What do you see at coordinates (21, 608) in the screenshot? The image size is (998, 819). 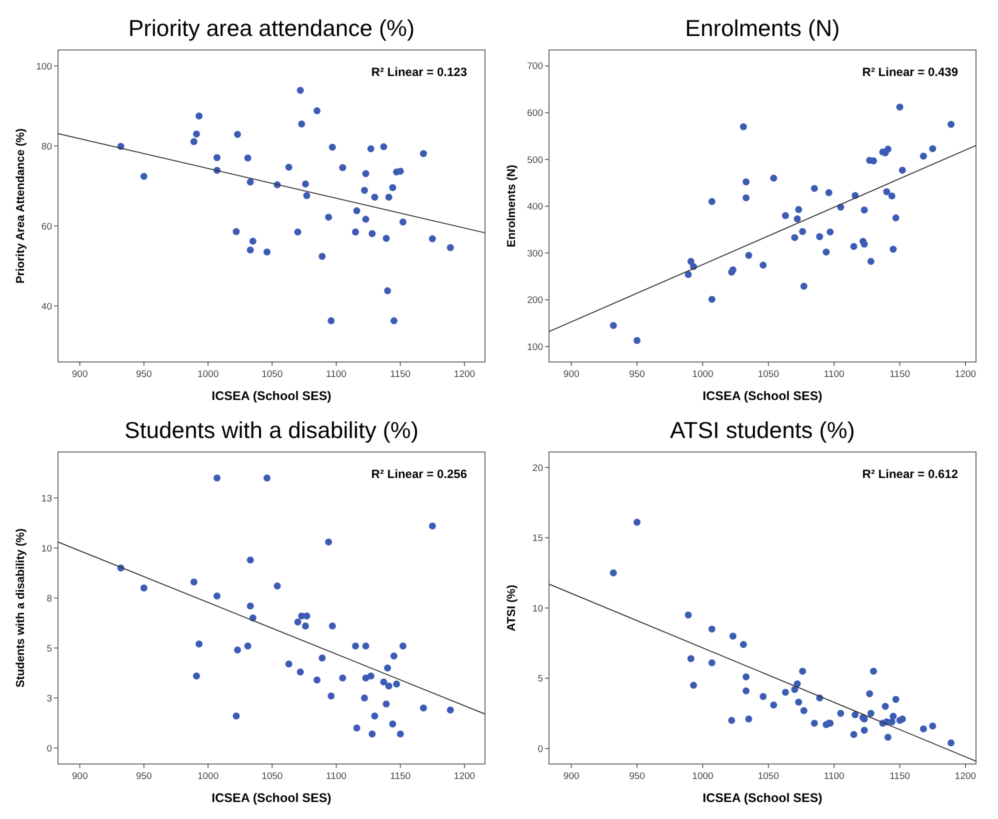 I see `y-axis-title: Students with a disability (%)` at bounding box center [21, 608].